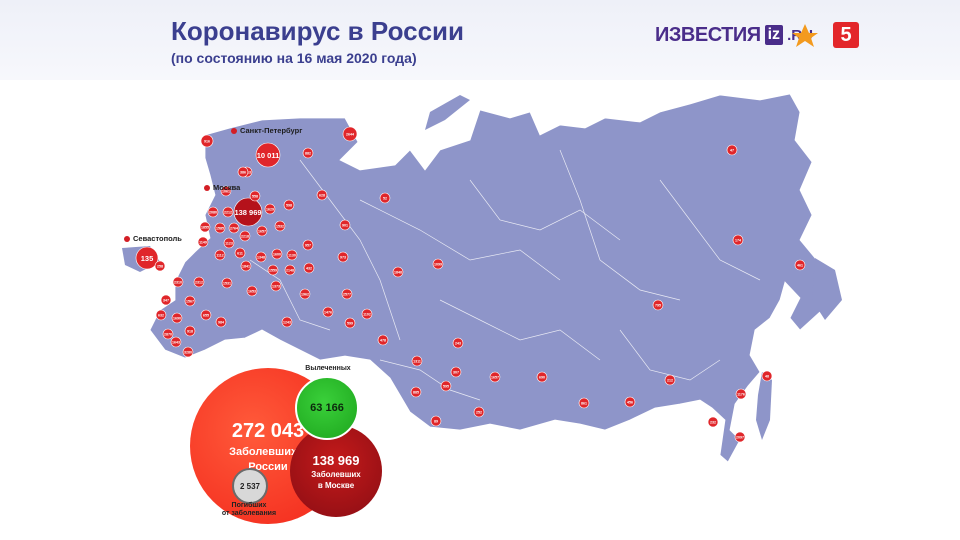  What do you see at coordinates (250, 486) in the screenshot?
I see `deaths-bubble: 2 537` at bounding box center [250, 486].